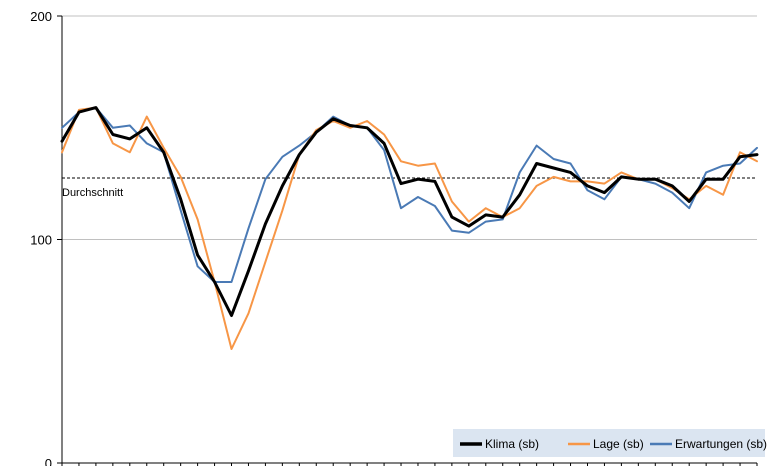 The width and height of the screenshot is (770, 466). I want to click on legend-label-erwartungen: Erwartungen (sb), so click(721, 444).